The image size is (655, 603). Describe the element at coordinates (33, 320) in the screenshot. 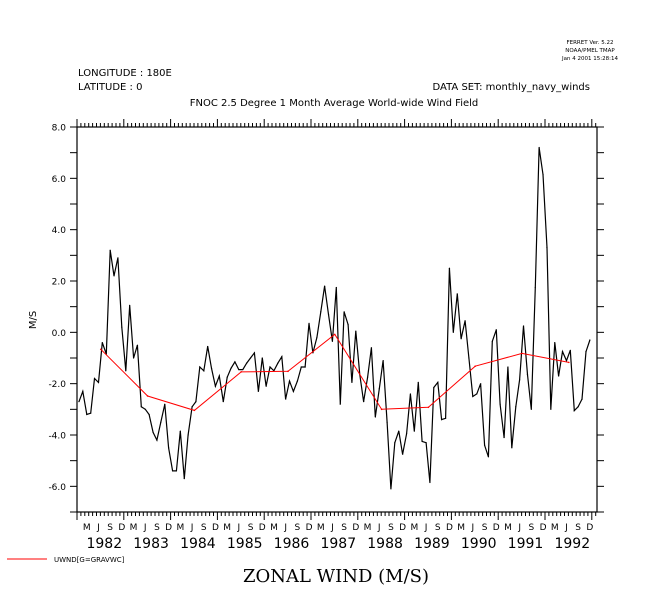

I see `y-axis-label: M/S` at that location.